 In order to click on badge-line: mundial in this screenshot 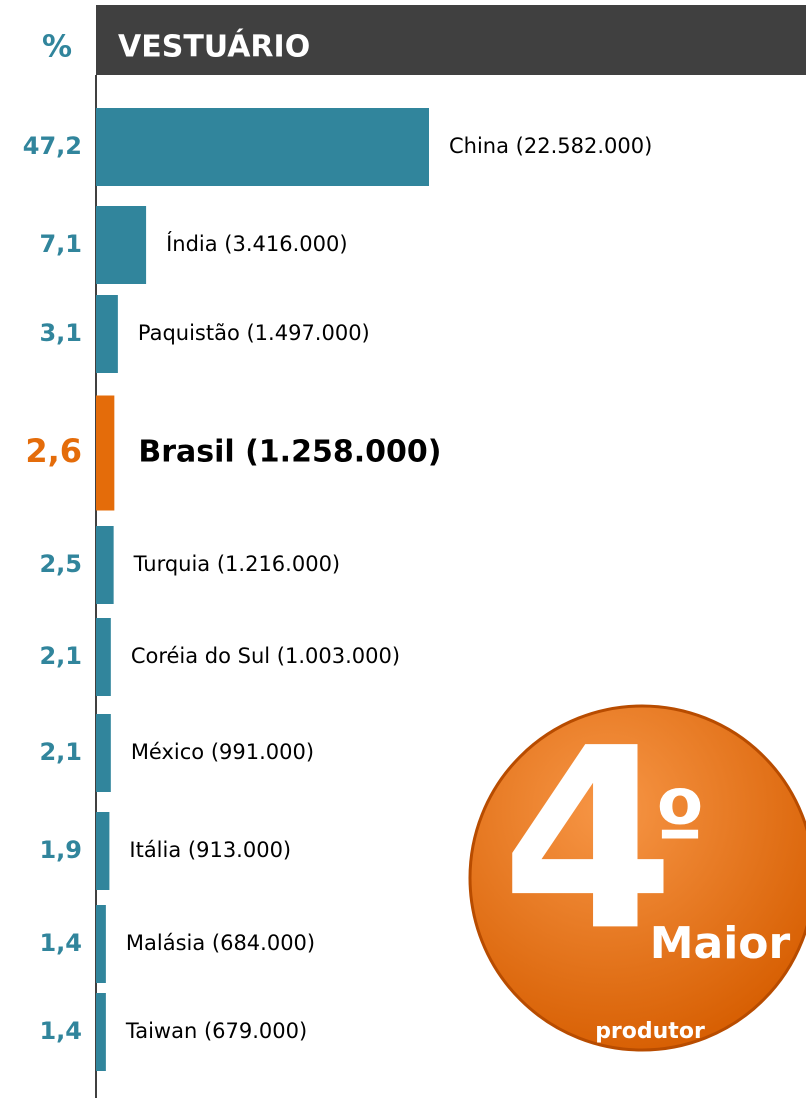, I will do `click(650, 1071)`.